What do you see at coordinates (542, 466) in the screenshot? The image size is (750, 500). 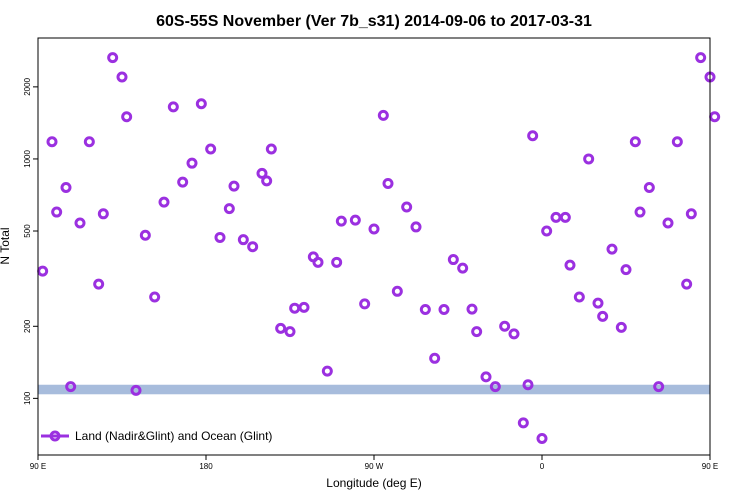 I see `x-tick-label: 0` at bounding box center [542, 466].